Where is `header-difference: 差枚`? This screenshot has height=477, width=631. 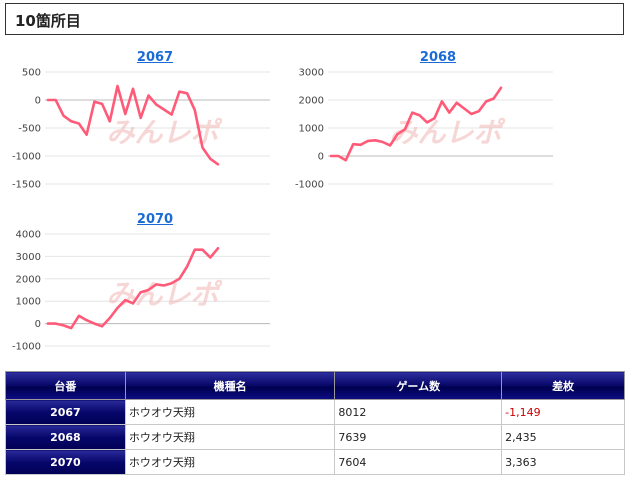
header-difference: 差枚 is located at coordinates (563, 385).